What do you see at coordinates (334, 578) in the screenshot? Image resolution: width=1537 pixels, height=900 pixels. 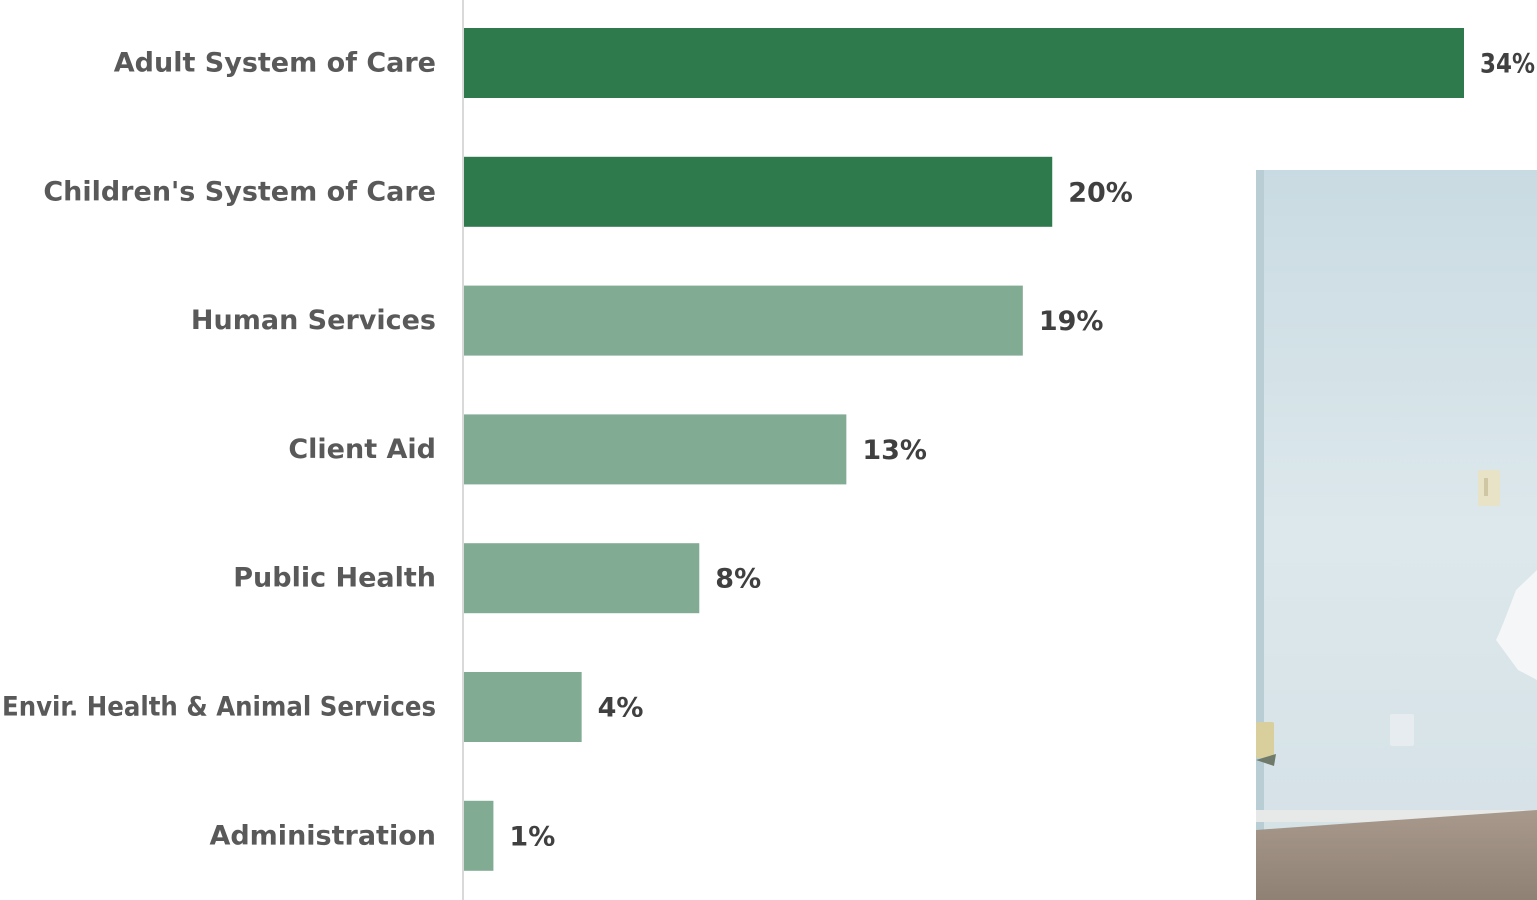 I see `category-label: Public Health` at bounding box center [334, 578].